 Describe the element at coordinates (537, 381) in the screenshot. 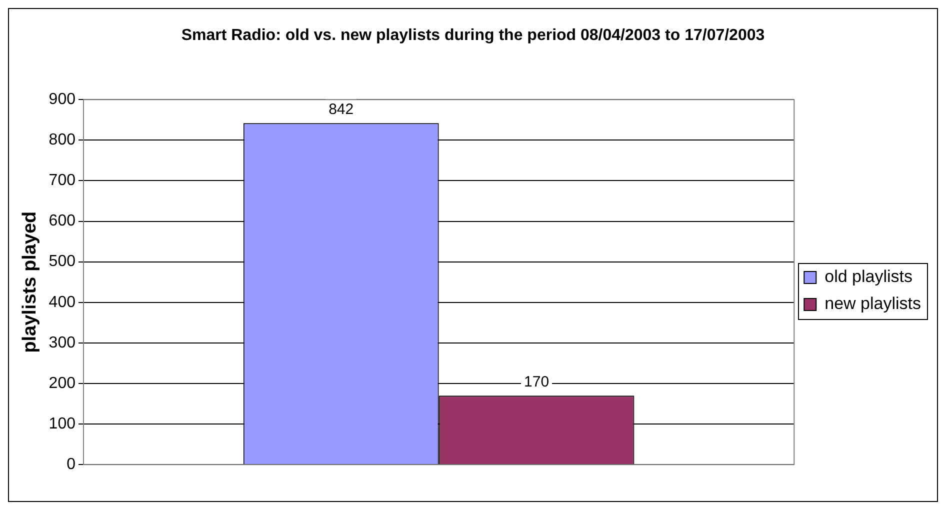

I see `data-label: 170` at that location.